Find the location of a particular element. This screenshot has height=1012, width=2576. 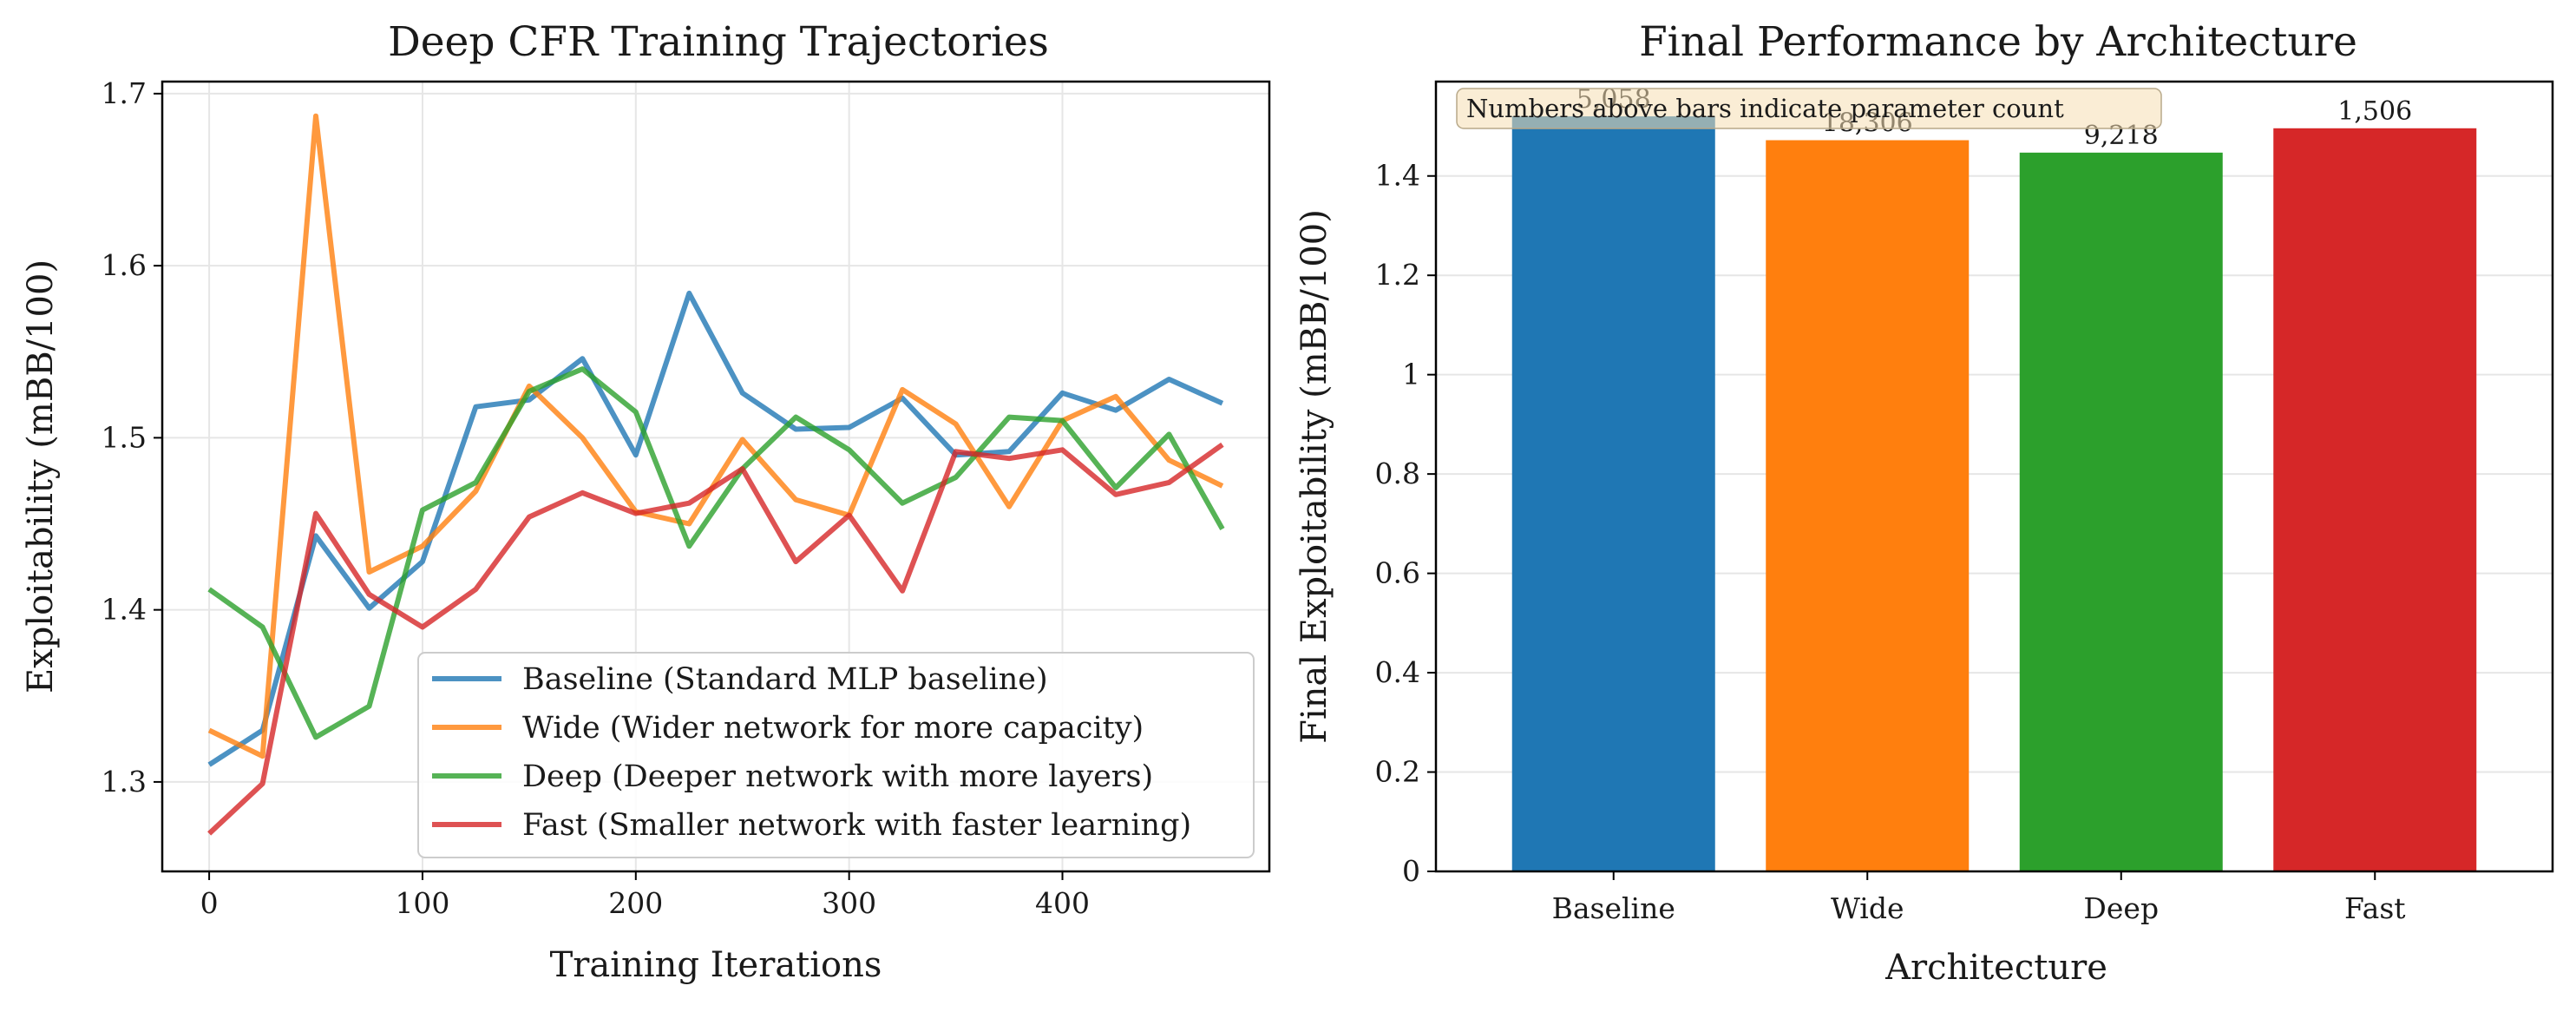

bar-chart-title: Final Performance by Architecture is located at coordinates (1998, 42).